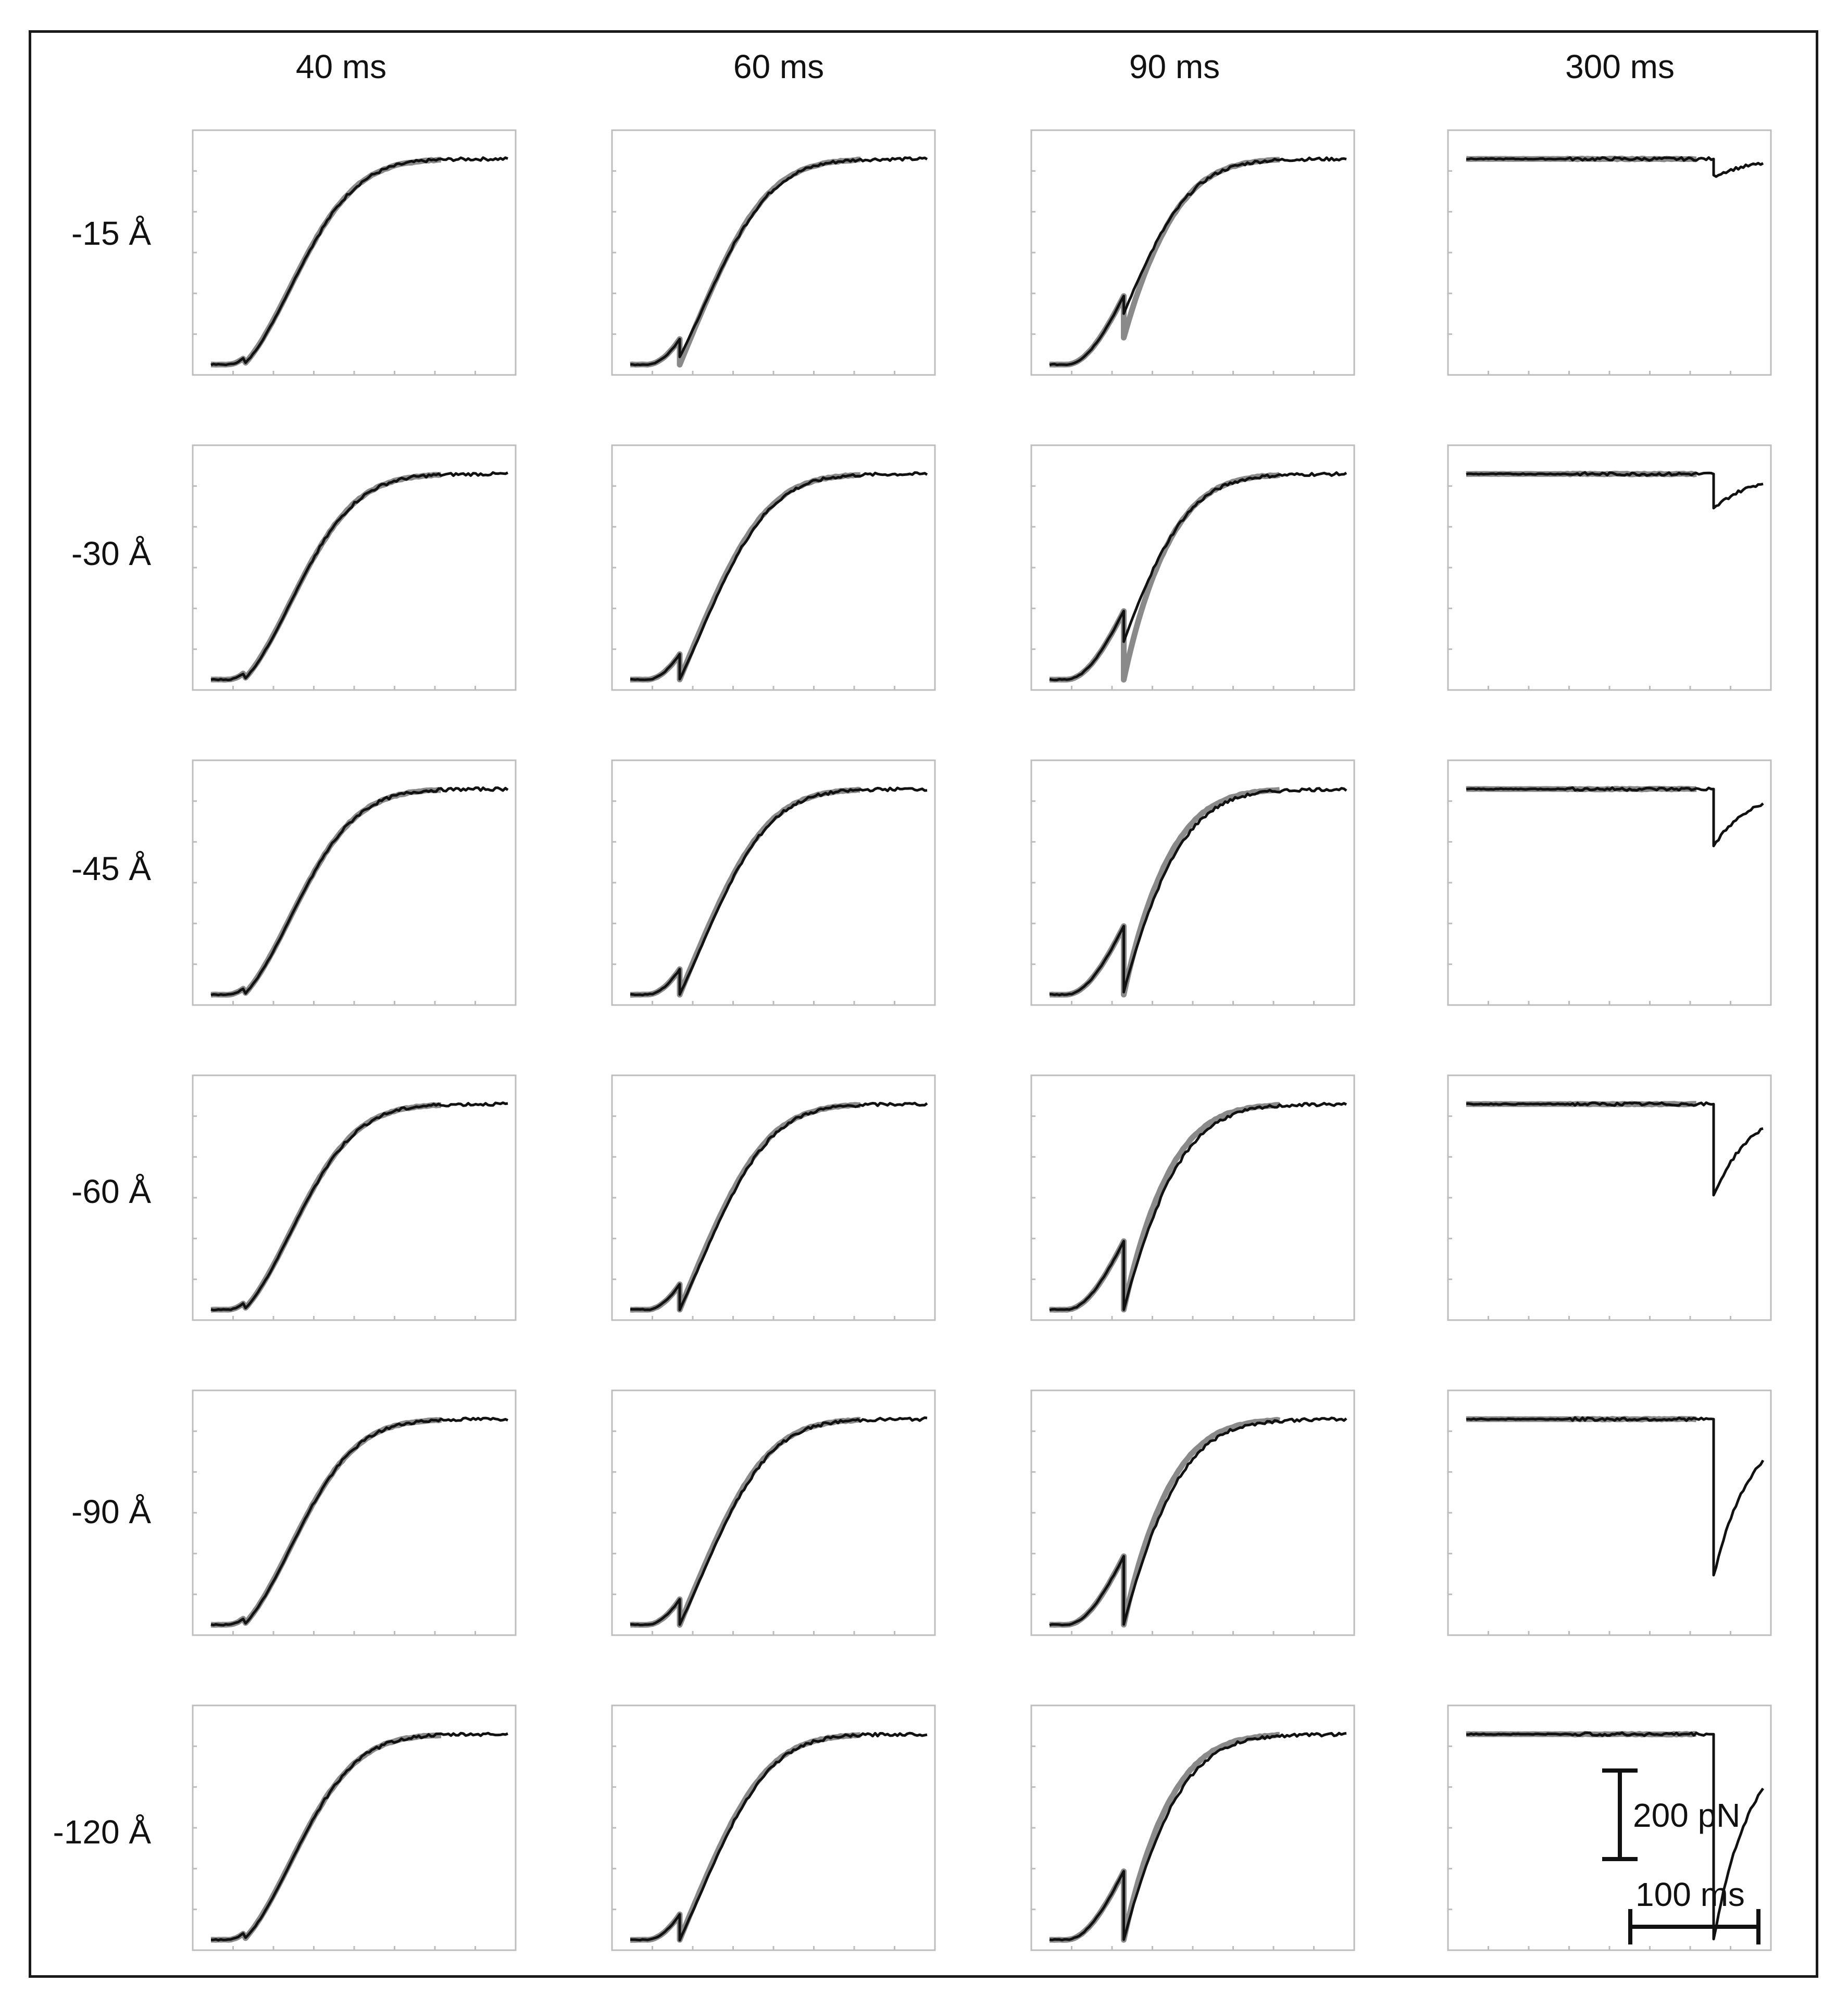  I want to click on panel-r3-c3, so click(1609, 1198).